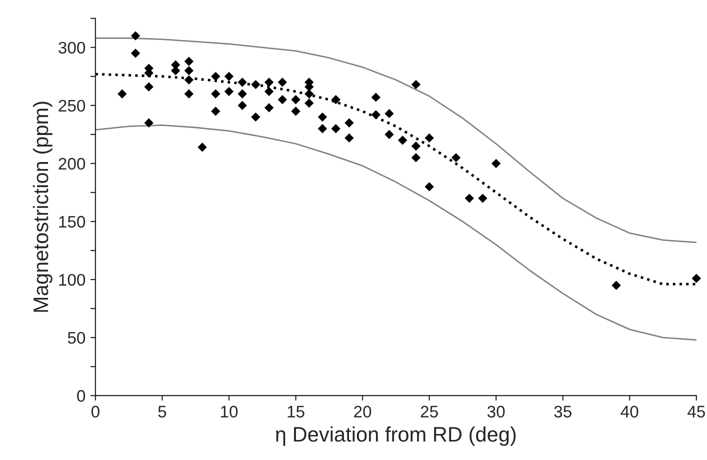 The width and height of the screenshot is (707, 460). What do you see at coordinates (72, 106) in the screenshot?
I see `y-tick-label: 250` at bounding box center [72, 106].